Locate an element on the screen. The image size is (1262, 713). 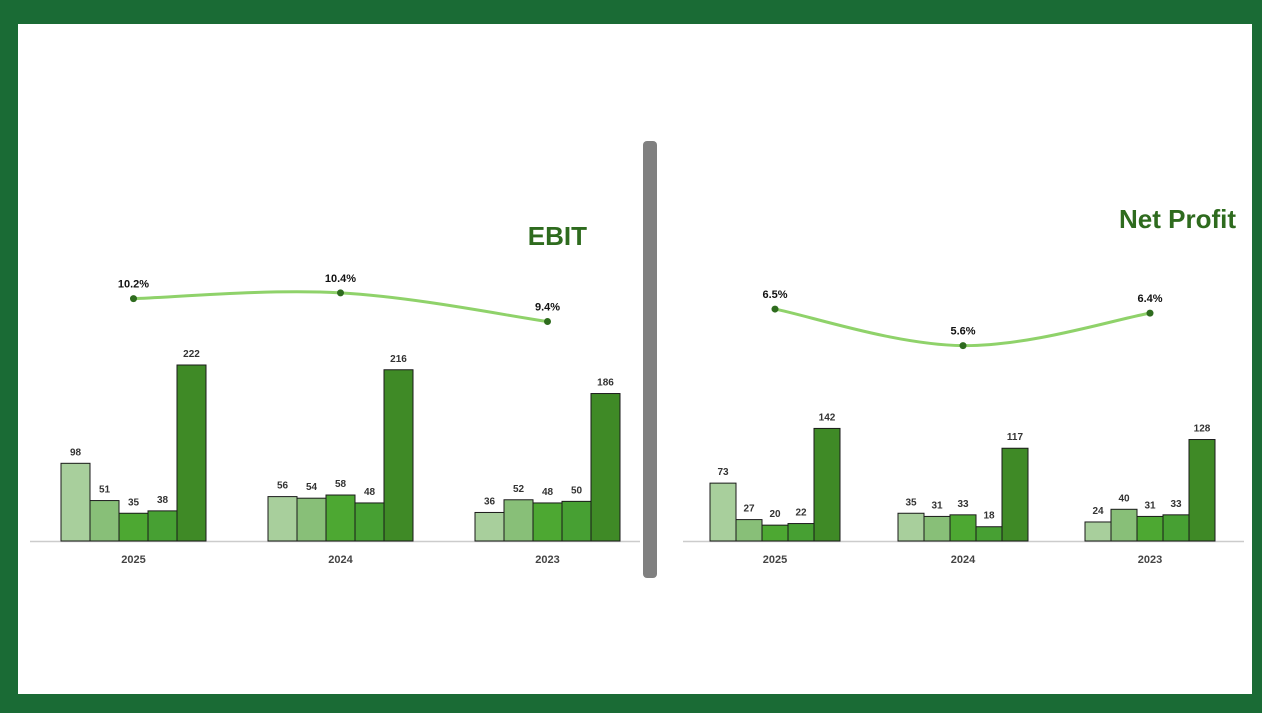
margin-label: 10.4% is located at coordinates (340, 279).